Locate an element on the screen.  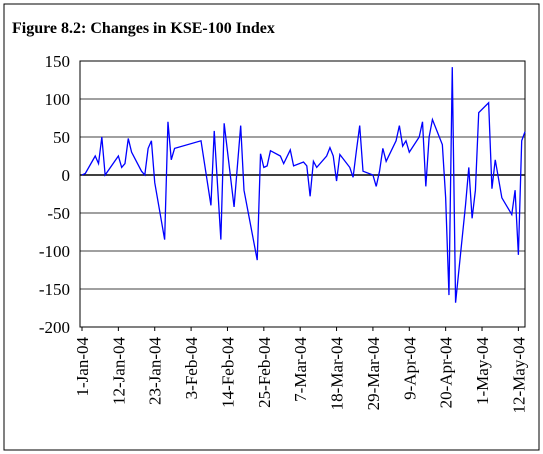
y-tick-label: 150 is located at coordinates (58, 61).